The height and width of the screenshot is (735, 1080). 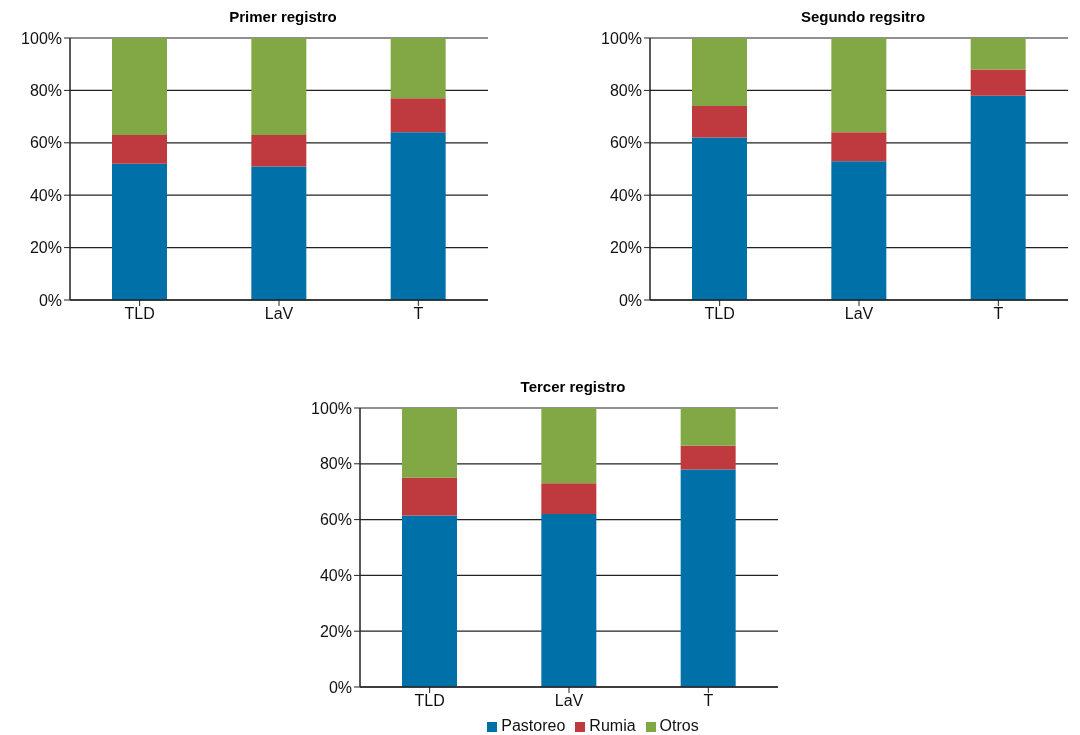 What do you see at coordinates (863, 17) in the screenshot?
I see `chart-title: Segundo regsitro` at bounding box center [863, 17].